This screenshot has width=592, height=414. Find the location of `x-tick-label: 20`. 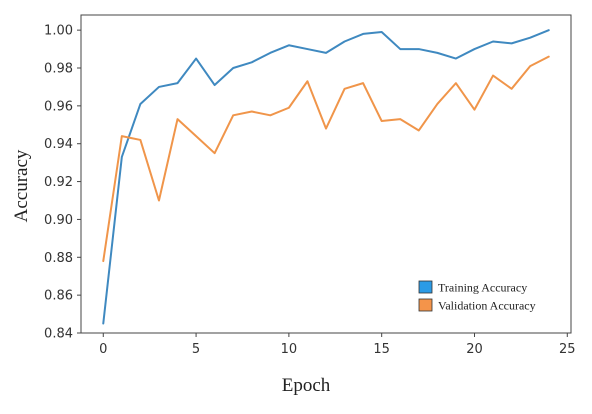

x-tick-label: 20 is located at coordinates (474, 349).